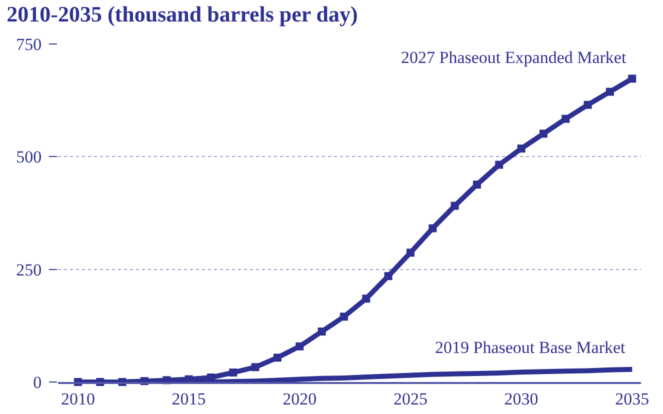 Image resolution: width=663 pixels, height=414 pixels. Describe the element at coordinates (189, 398) in the screenshot. I see `x-tick-label: 2015` at that location.